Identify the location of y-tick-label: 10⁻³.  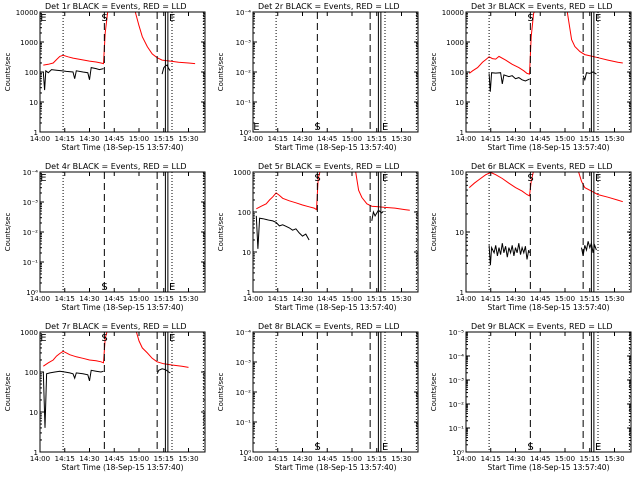
(244, 43).